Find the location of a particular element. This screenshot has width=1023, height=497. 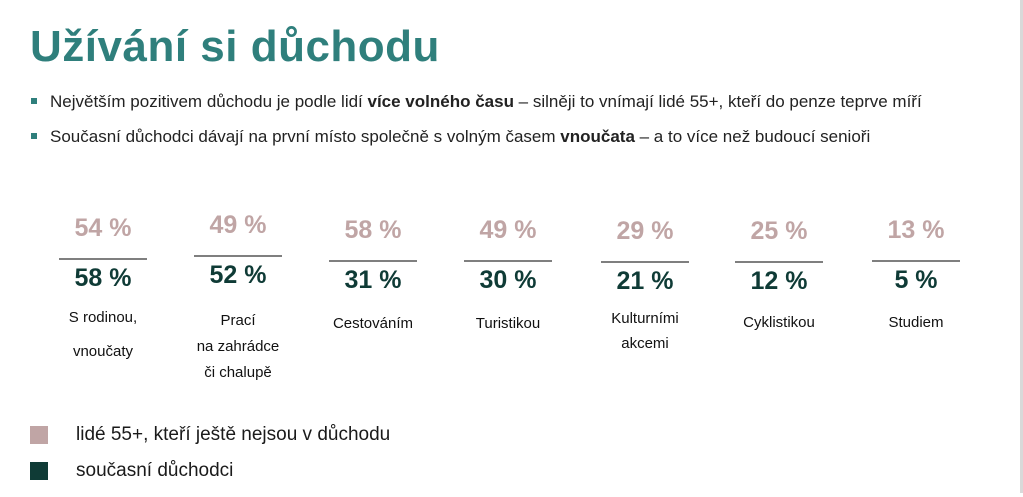

page-title: Užívání si důchodu is located at coordinates (235, 46).